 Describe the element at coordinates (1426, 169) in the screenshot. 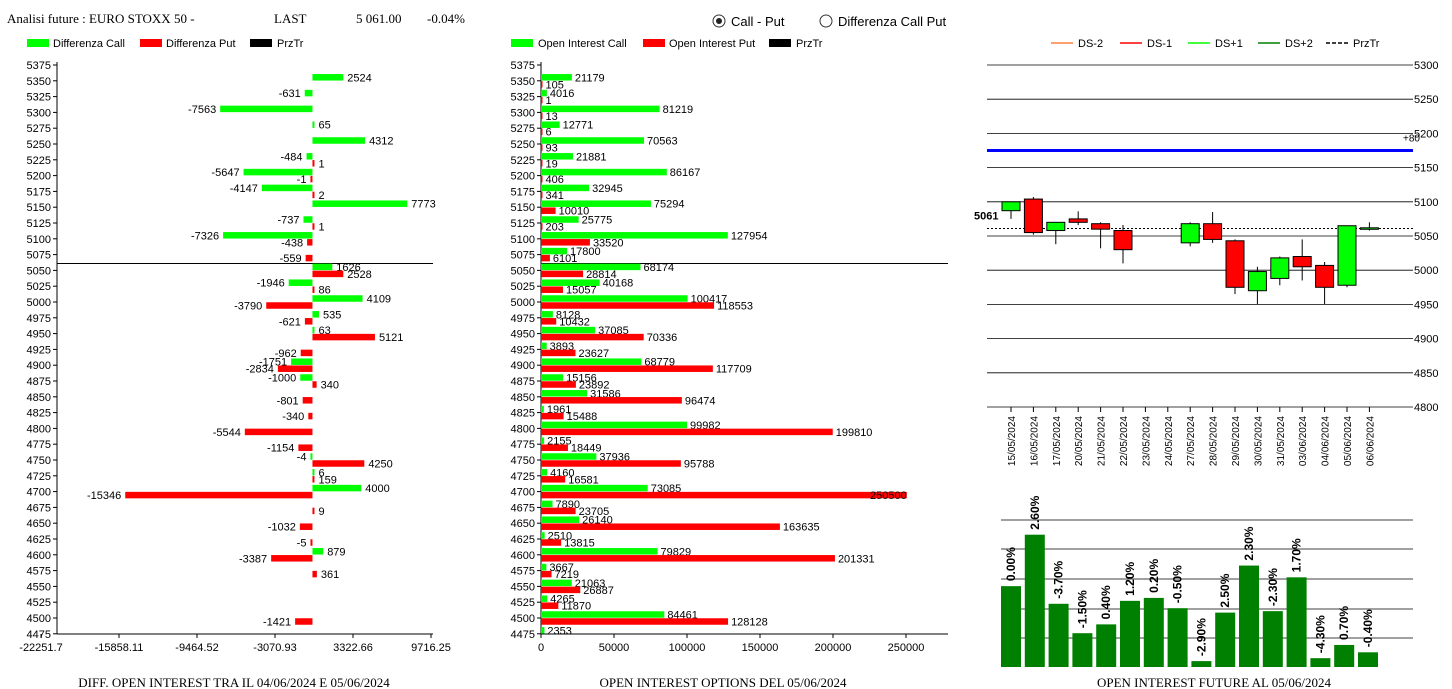

I see `y-tick-label: 5150` at that location.